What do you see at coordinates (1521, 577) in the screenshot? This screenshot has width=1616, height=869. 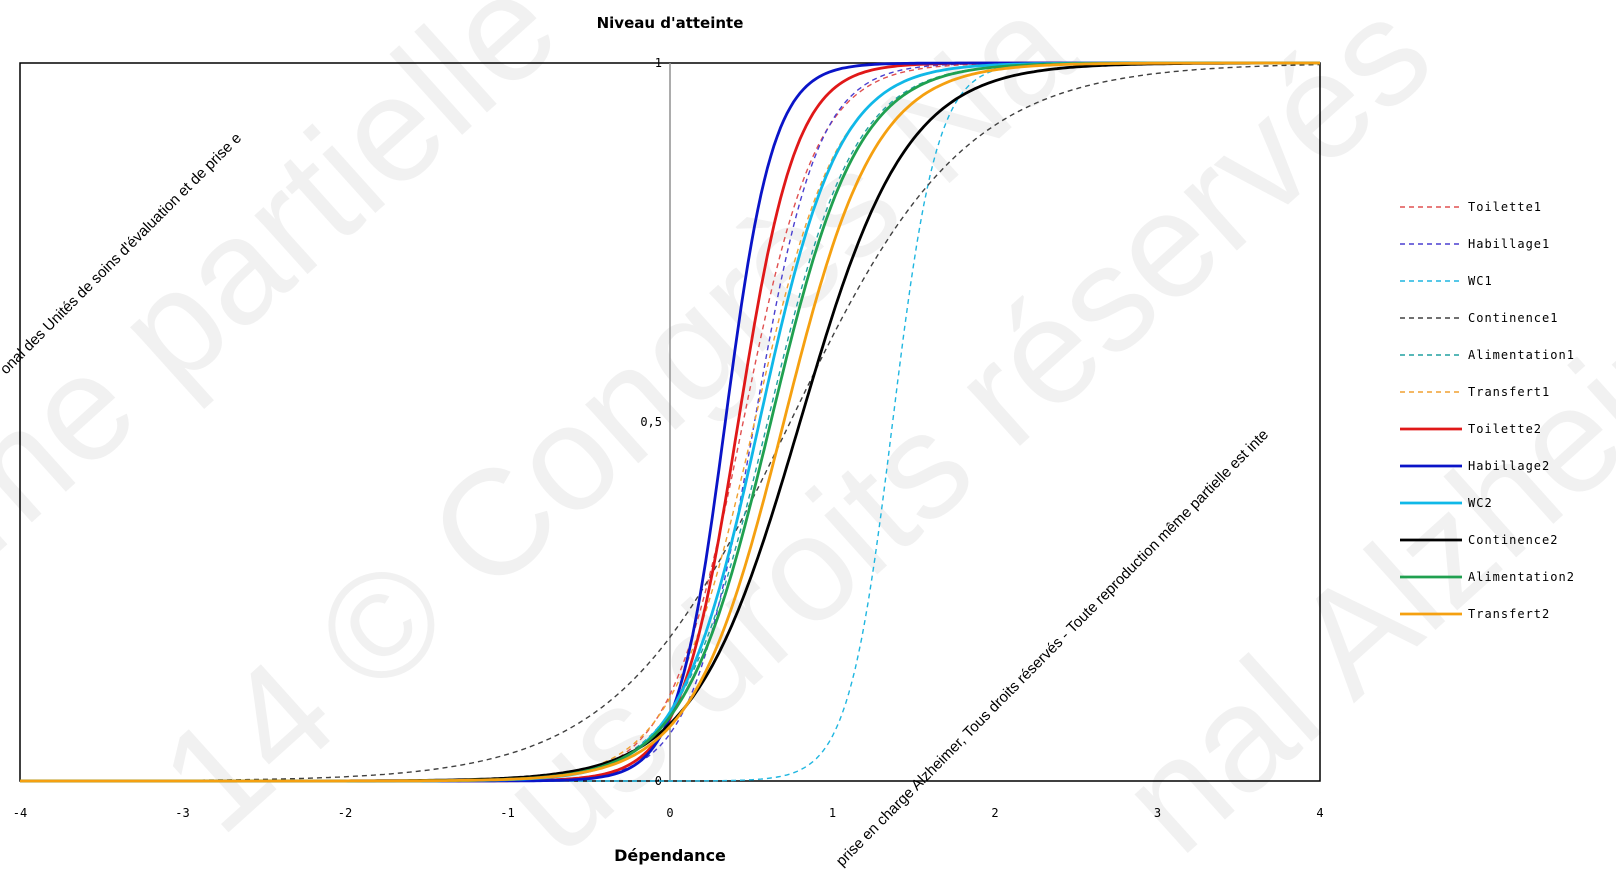 I see `legend-label: Alimentation2` at bounding box center [1521, 577].